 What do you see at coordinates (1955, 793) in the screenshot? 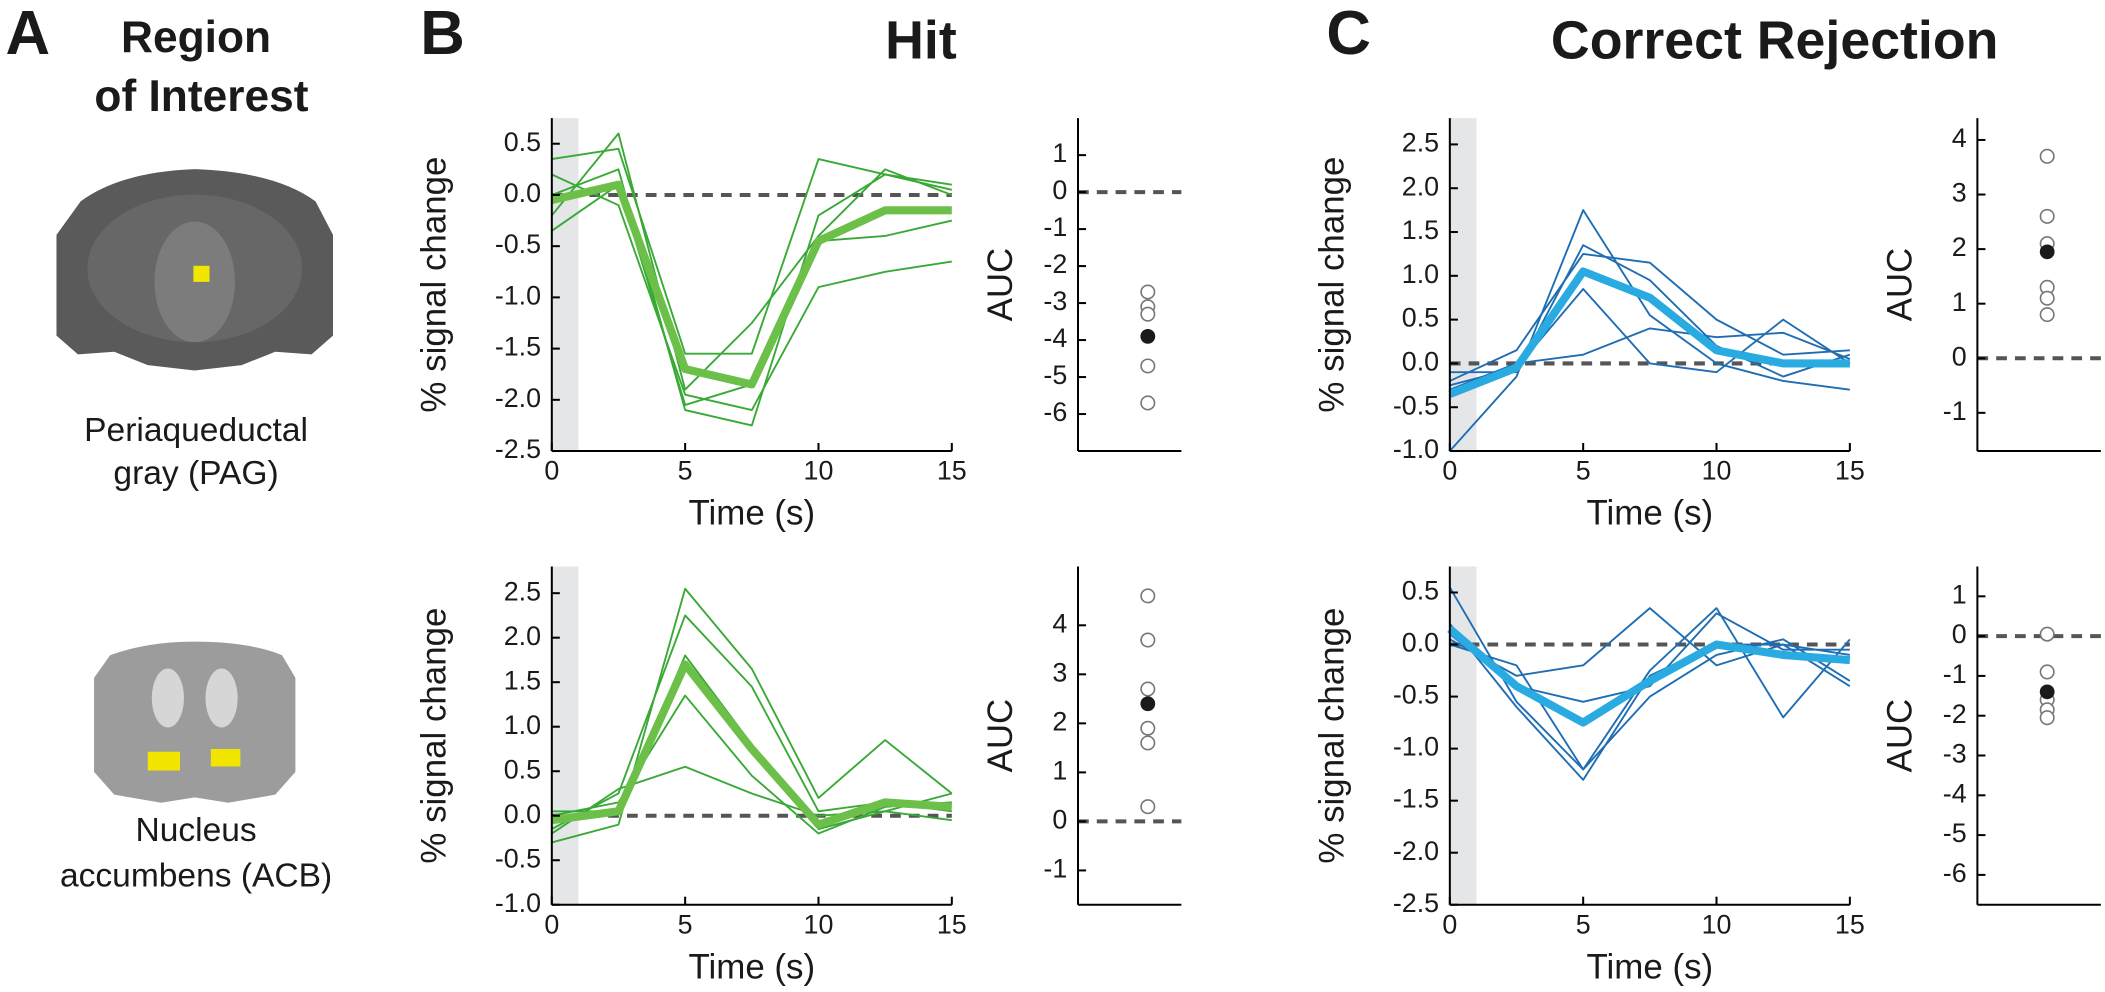
I see `y-tick-label: -4` at bounding box center [1955, 793].